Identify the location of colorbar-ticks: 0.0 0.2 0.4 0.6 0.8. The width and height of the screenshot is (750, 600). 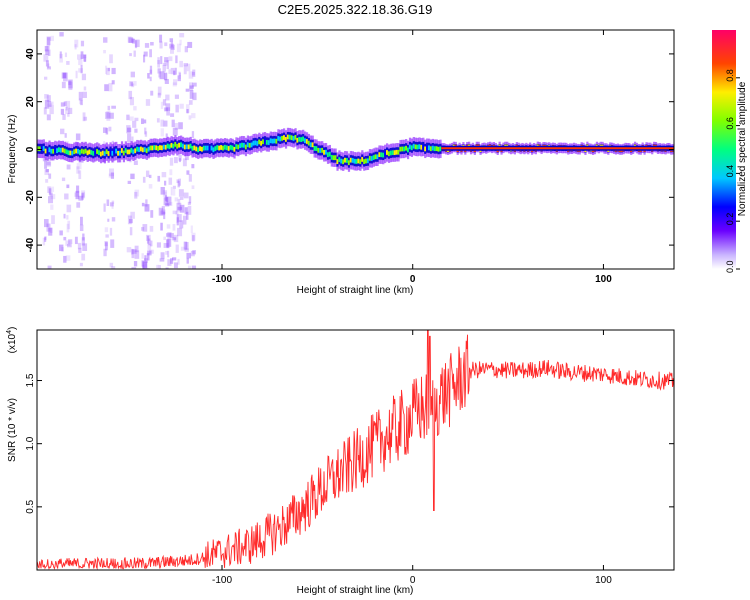
(732, 171).